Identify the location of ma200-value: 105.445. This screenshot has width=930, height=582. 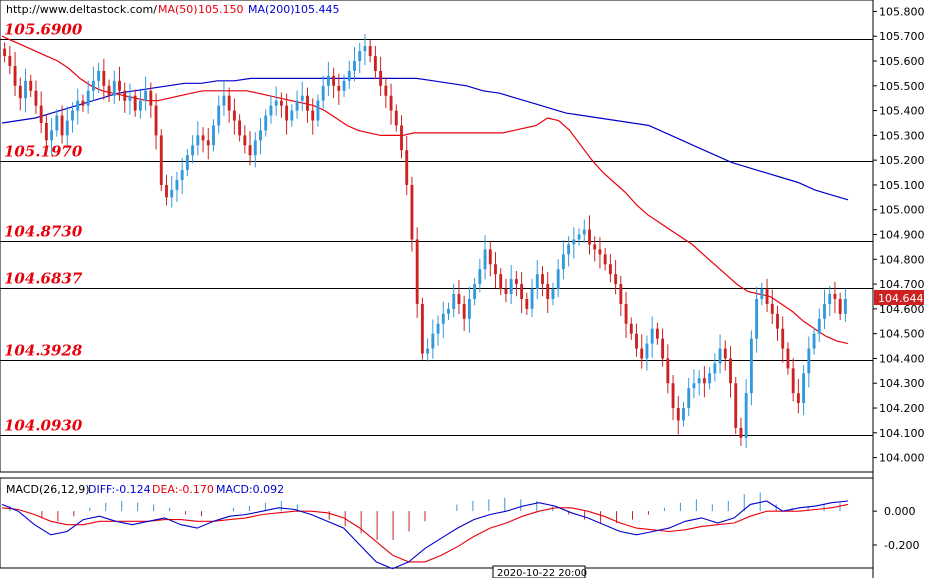
(317, 9).